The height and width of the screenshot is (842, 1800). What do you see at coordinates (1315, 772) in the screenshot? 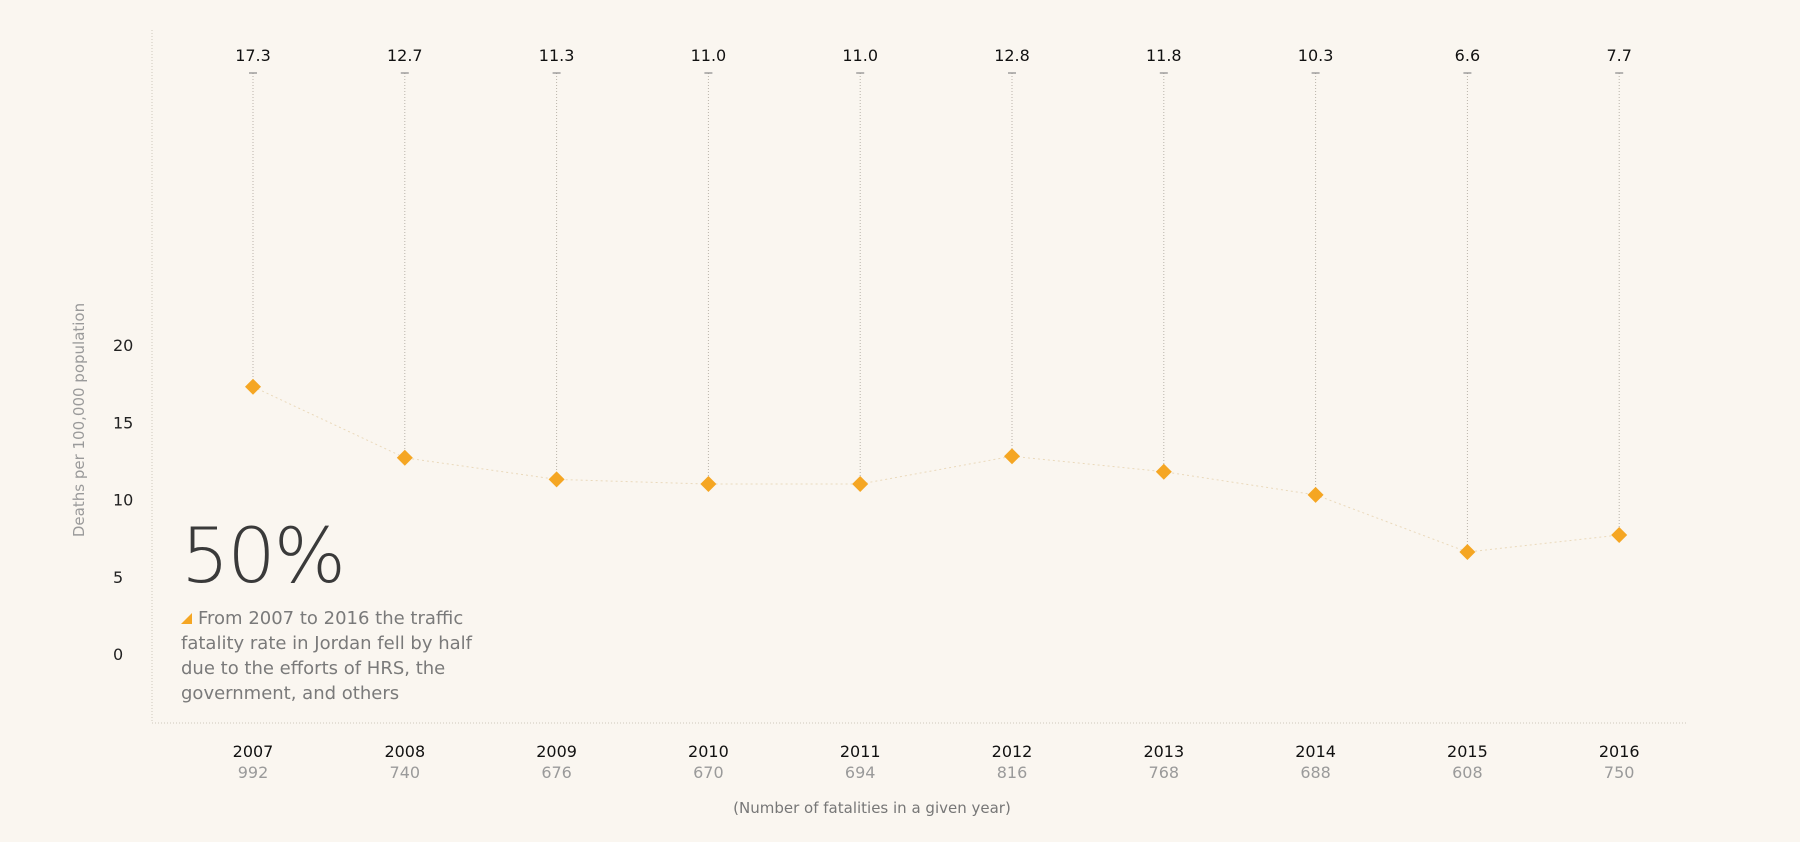
I see `fatalities-label: 688` at bounding box center [1315, 772].